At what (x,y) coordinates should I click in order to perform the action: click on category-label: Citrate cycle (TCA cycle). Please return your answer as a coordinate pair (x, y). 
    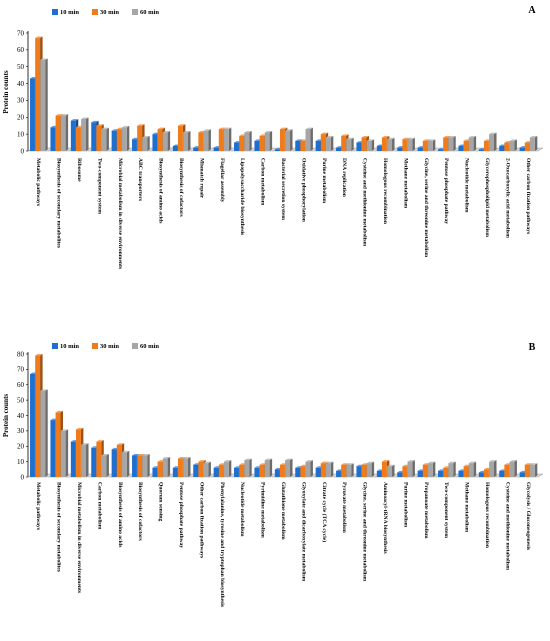
    Looking at the image, I should click on (324, 512).